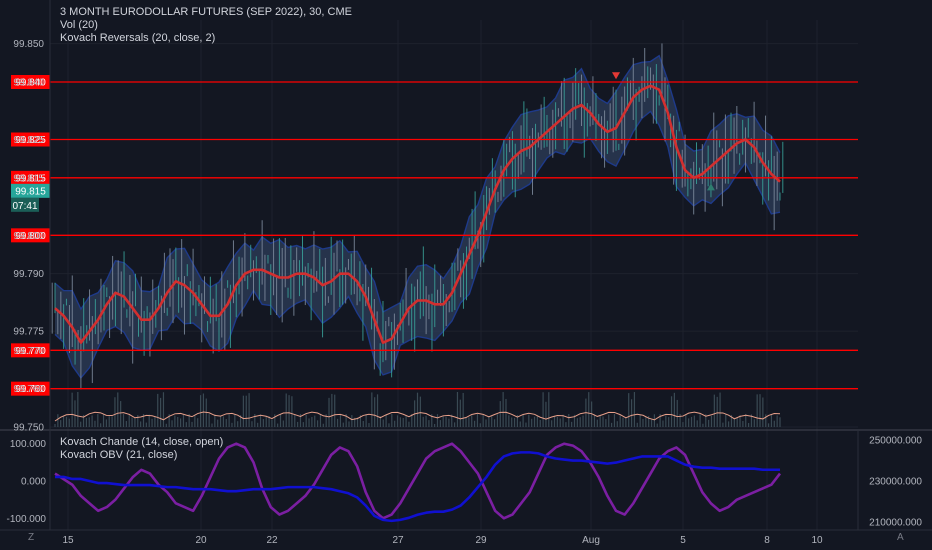  I want to click on chande-line, so click(418, 481).